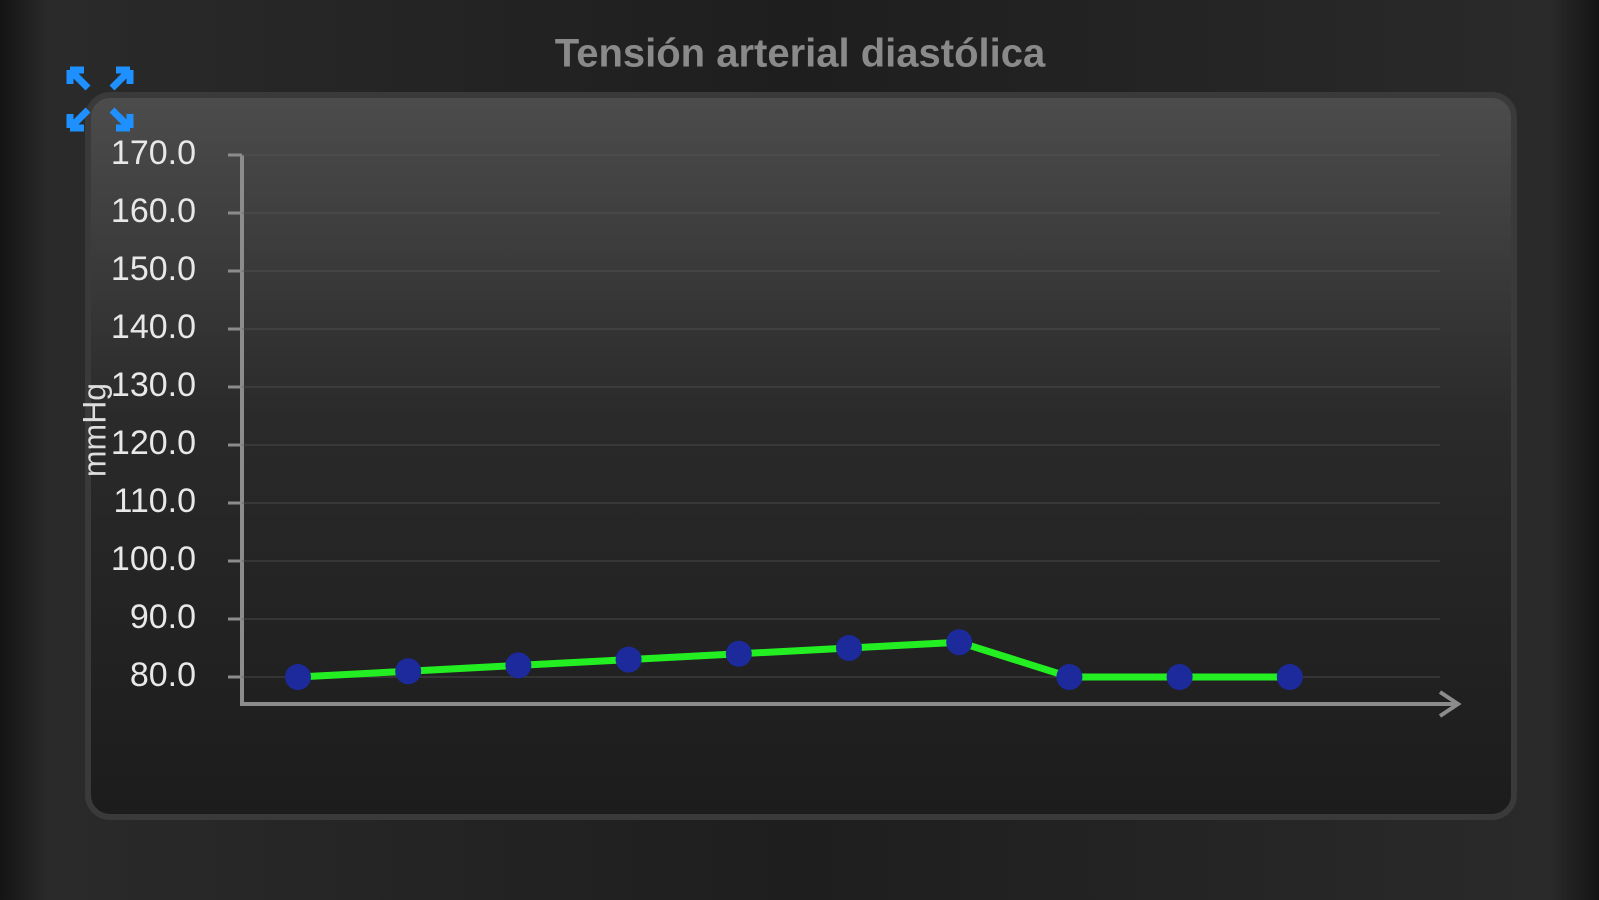  I want to click on expand-icon, so click(100, 99).